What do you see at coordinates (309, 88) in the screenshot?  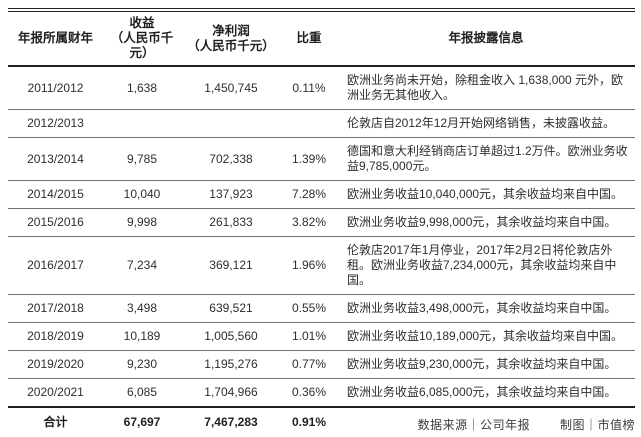 I see `ratio-cell: 0.11%` at bounding box center [309, 88].